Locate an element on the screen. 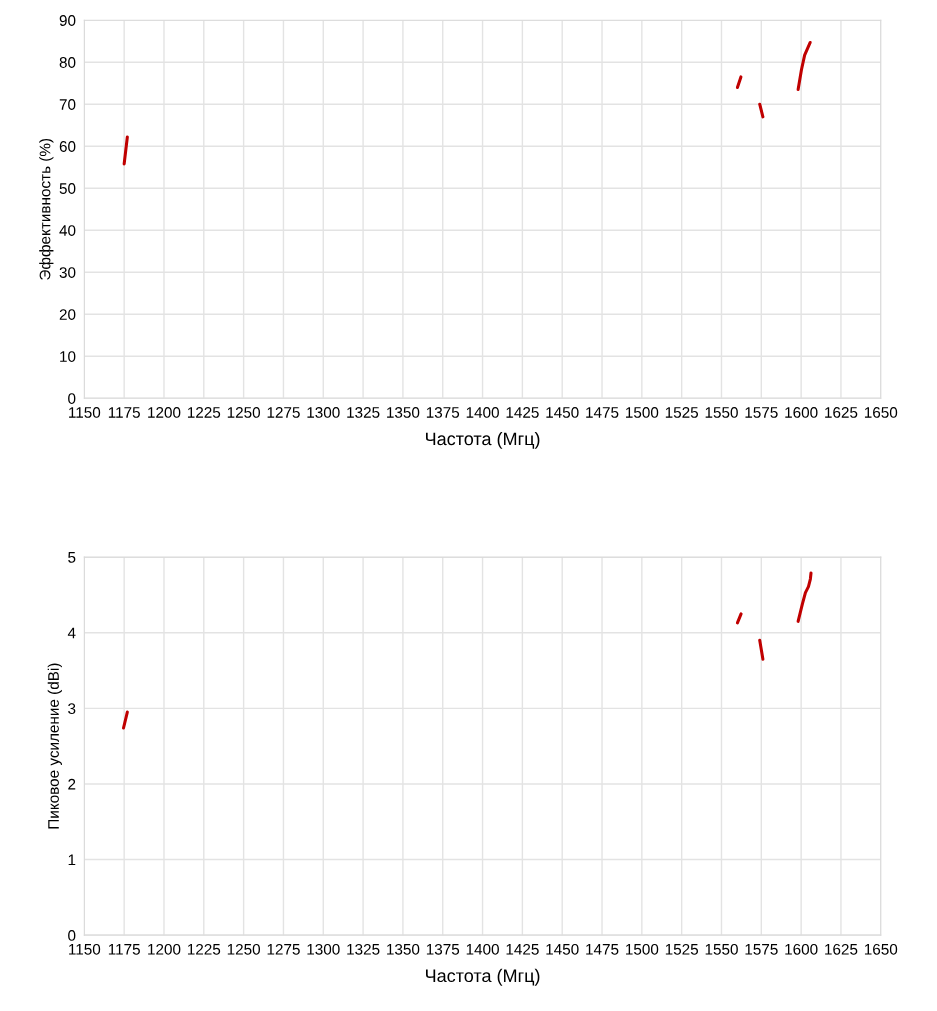 This screenshot has width=937, height=1011. y-tick-label: 50 is located at coordinates (67, 188).